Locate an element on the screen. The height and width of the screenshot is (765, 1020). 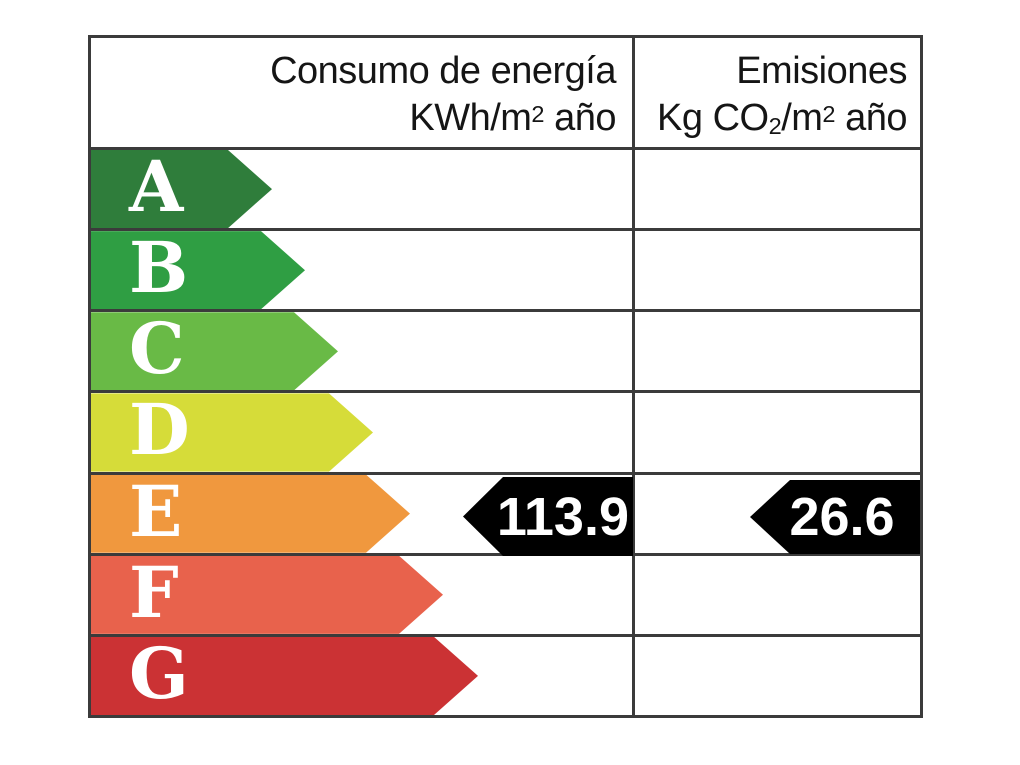
rating-arrow-e: E is located at coordinates (250, 514).